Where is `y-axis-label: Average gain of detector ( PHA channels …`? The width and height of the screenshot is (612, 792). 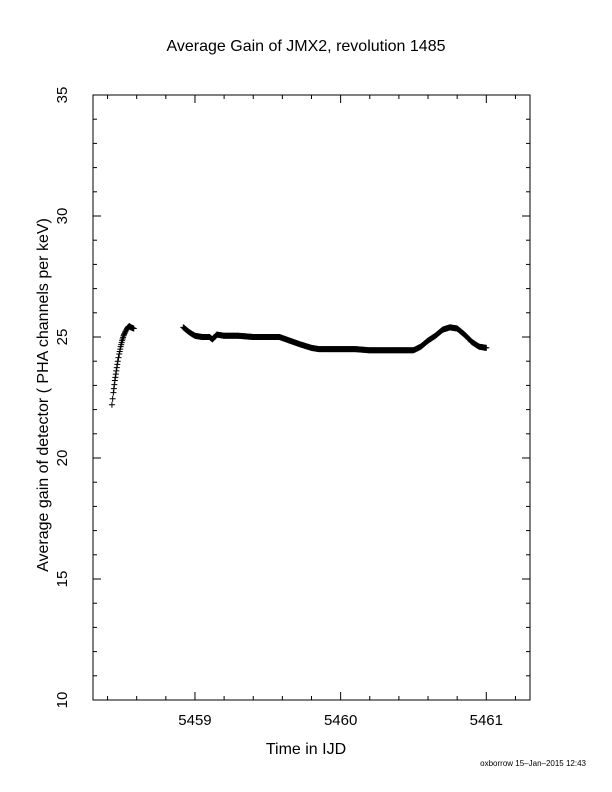
y-axis-label: Average gain of detector ( PHA channels … is located at coordinates (43, 395).